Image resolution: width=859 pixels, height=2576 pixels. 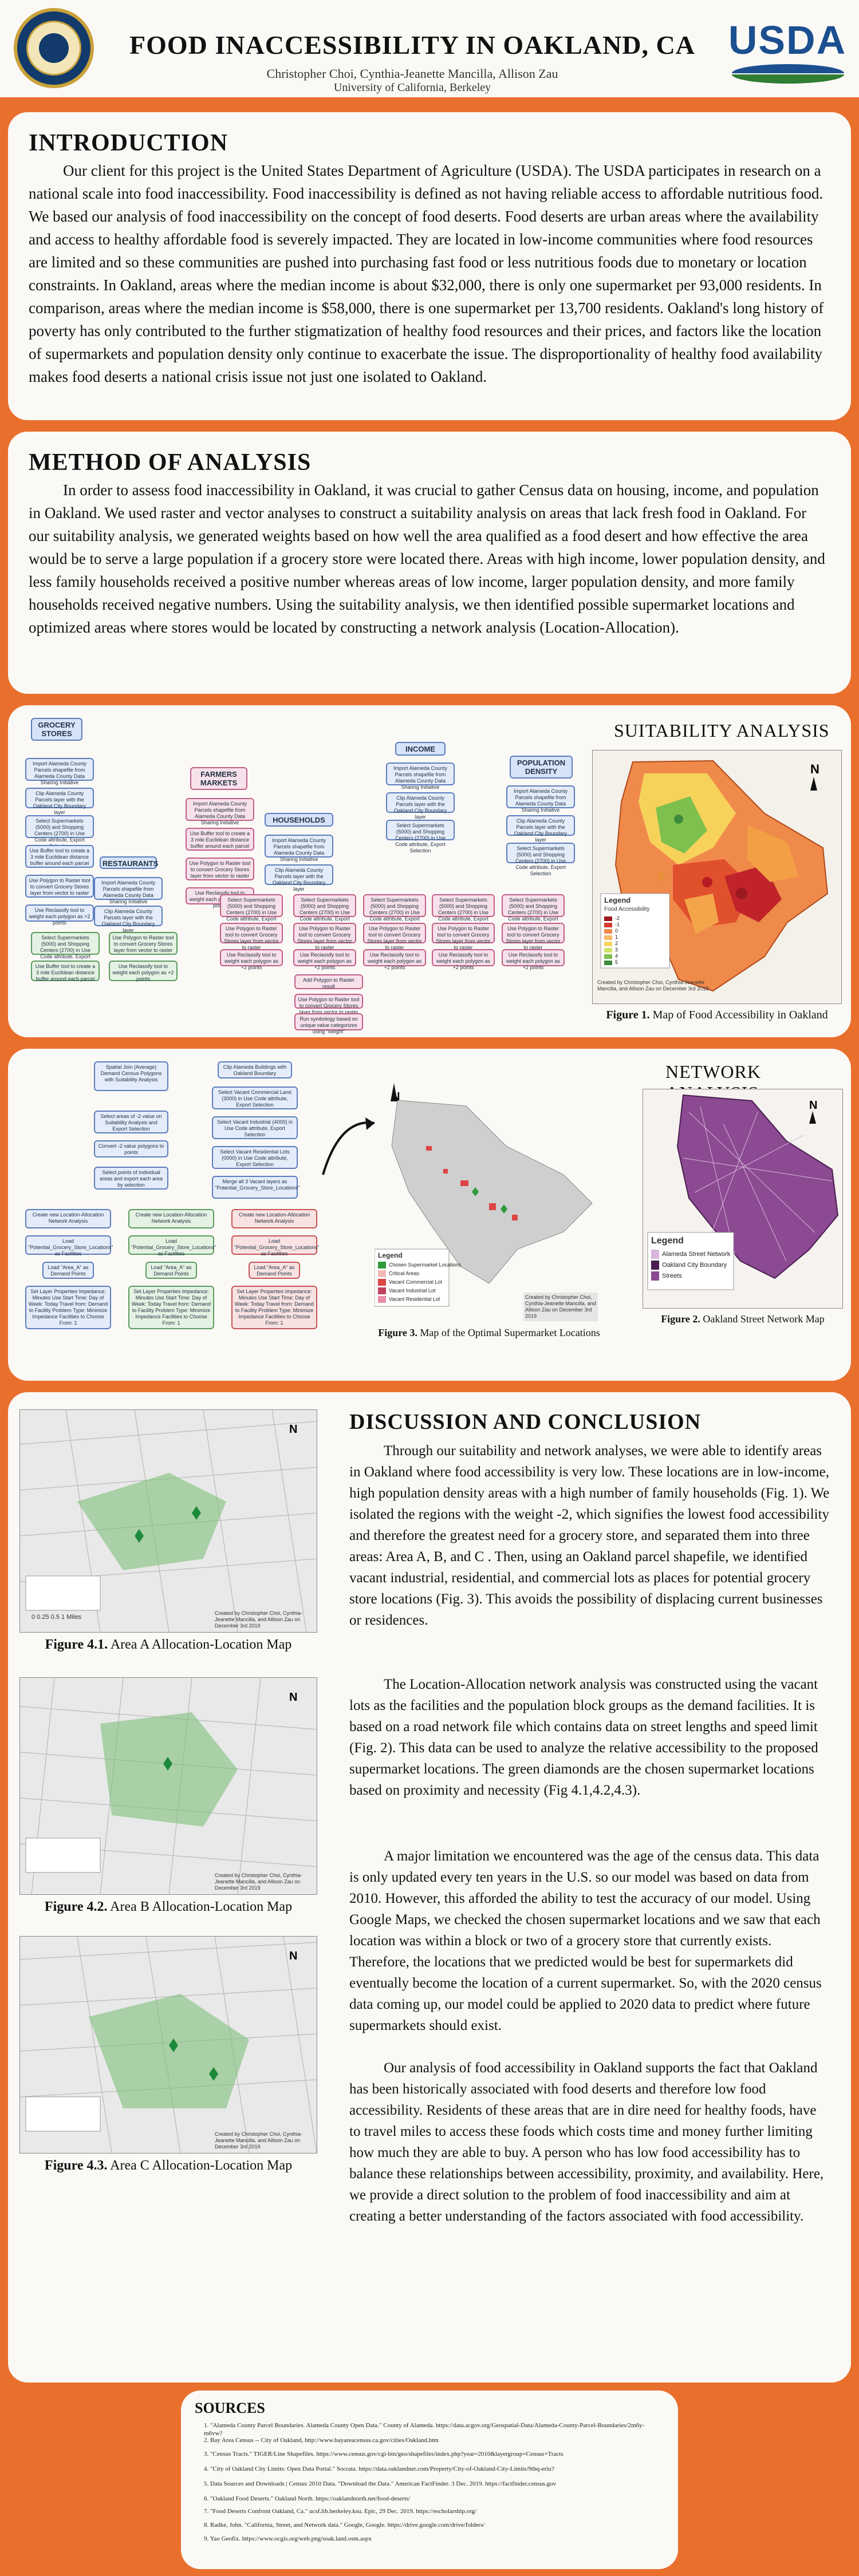 I want to click on poster-university: University of California, Berkeley, so click(x=412, y=87).